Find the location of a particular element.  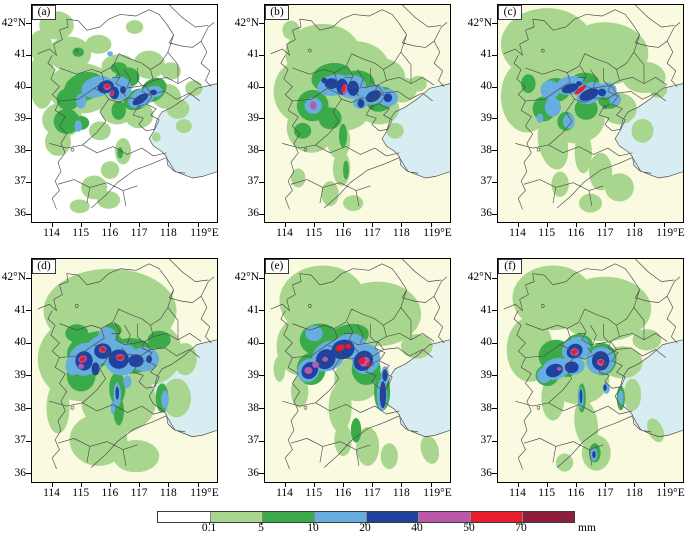

map-canvas is located at coordinates (124, 370).